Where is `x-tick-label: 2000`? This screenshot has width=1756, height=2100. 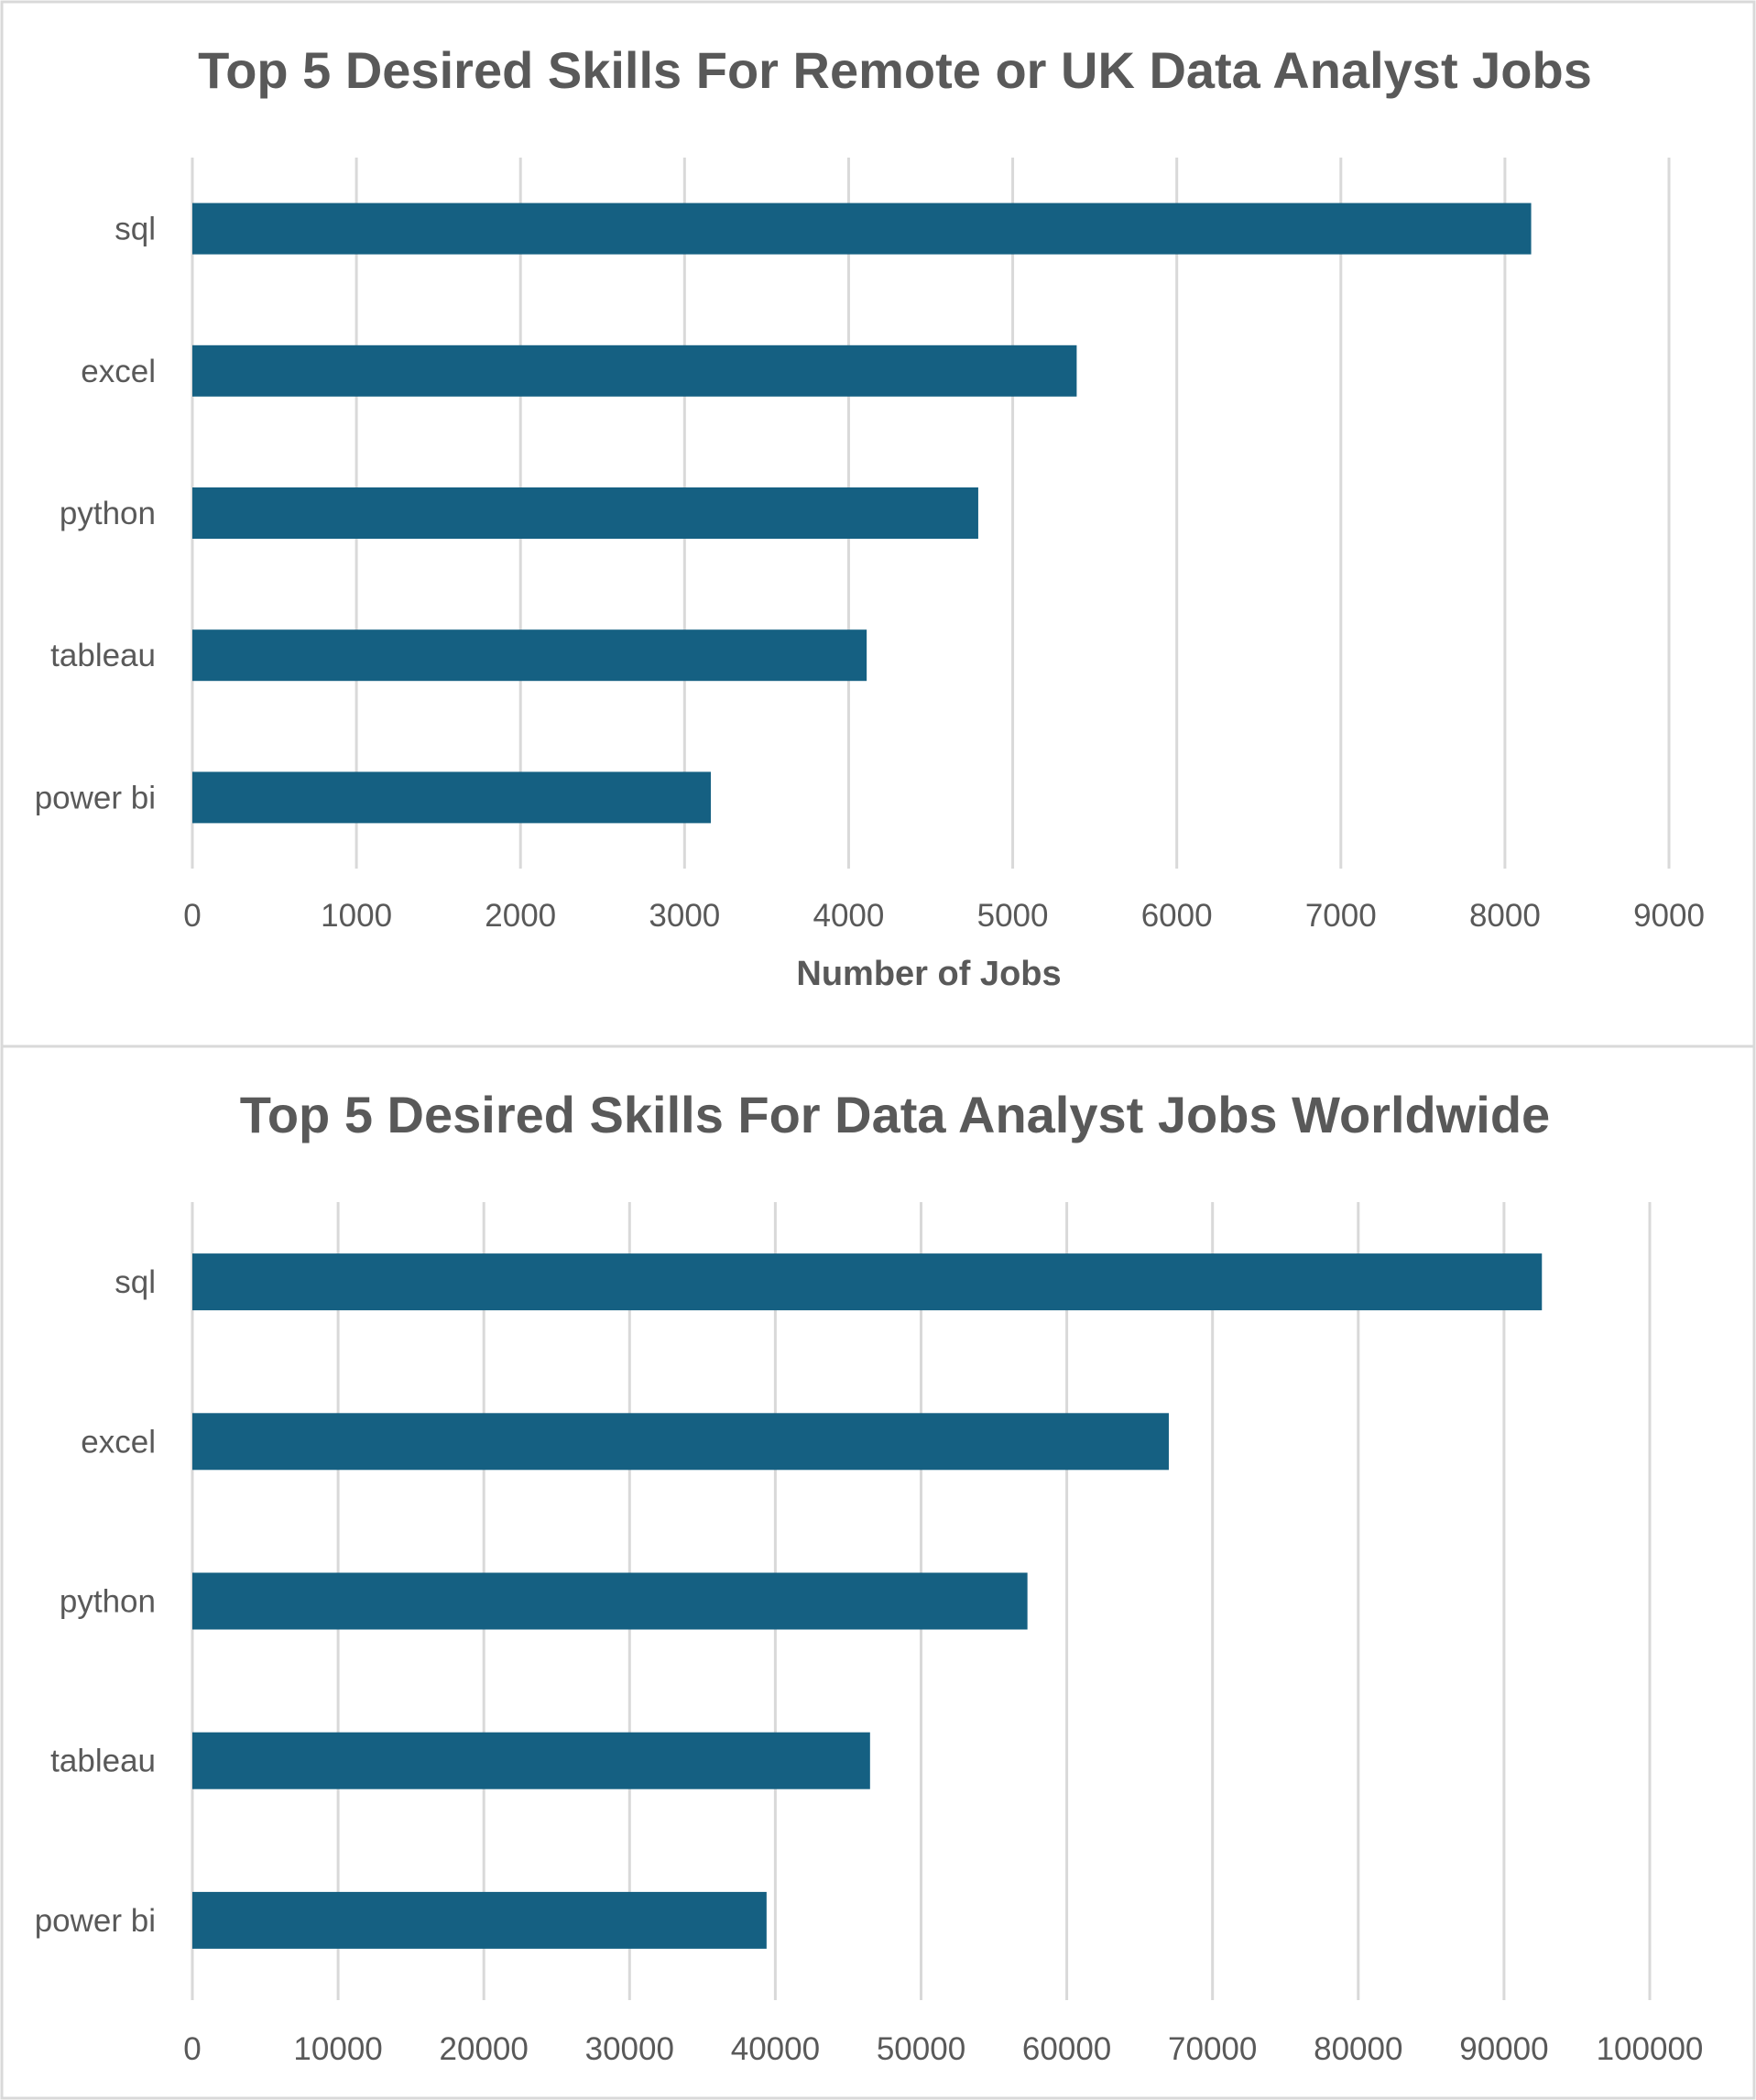 x-tick-label: 2000 is located at coordinates (521, 916).